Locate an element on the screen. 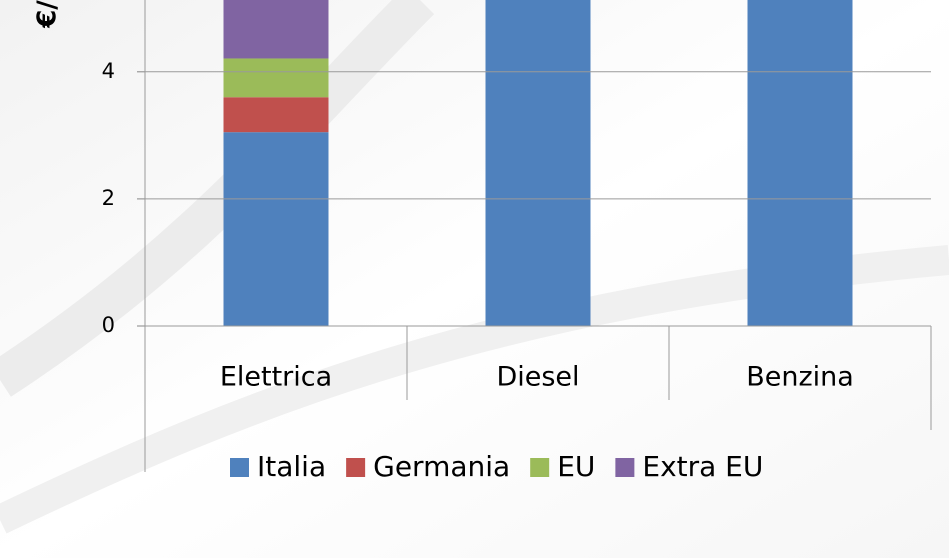 This screenshot has width=949, height=558. y-axis-label: €/ is located at coordinates (48, 14).